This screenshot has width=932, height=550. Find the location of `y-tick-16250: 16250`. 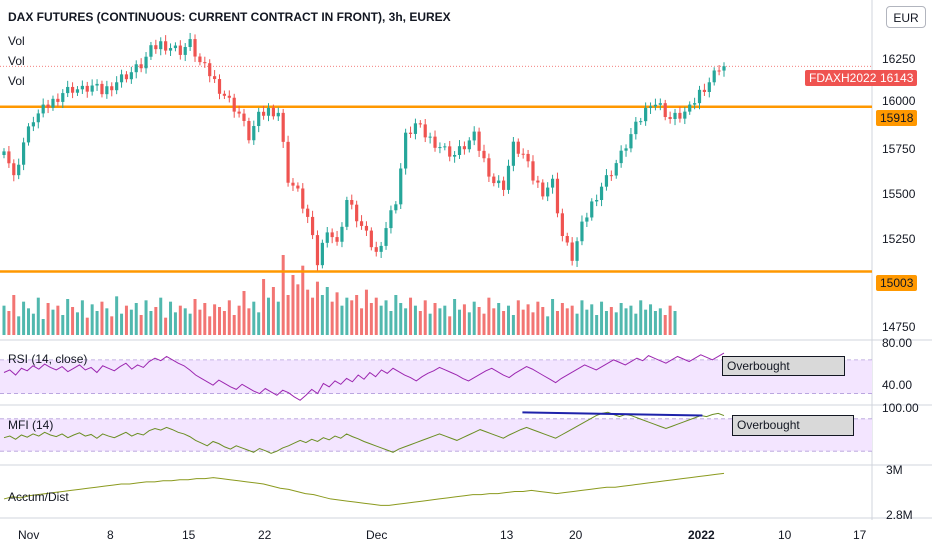

y-tick-16250: 16250 is located at coordinates (899, 59).